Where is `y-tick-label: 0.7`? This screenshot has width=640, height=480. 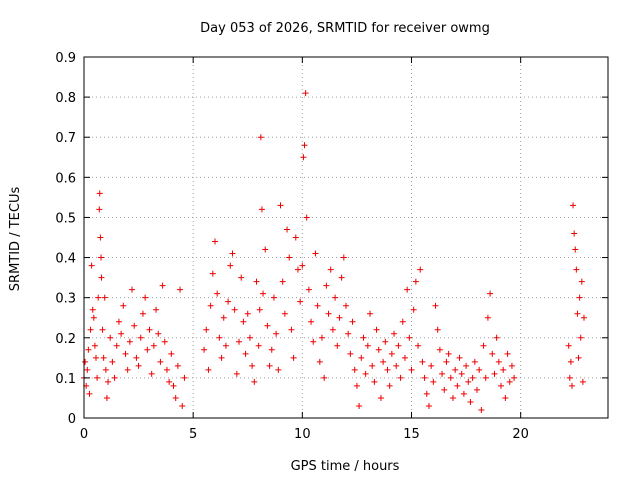 y-tick-label: 0.7 is located at coordinates (65, 138).